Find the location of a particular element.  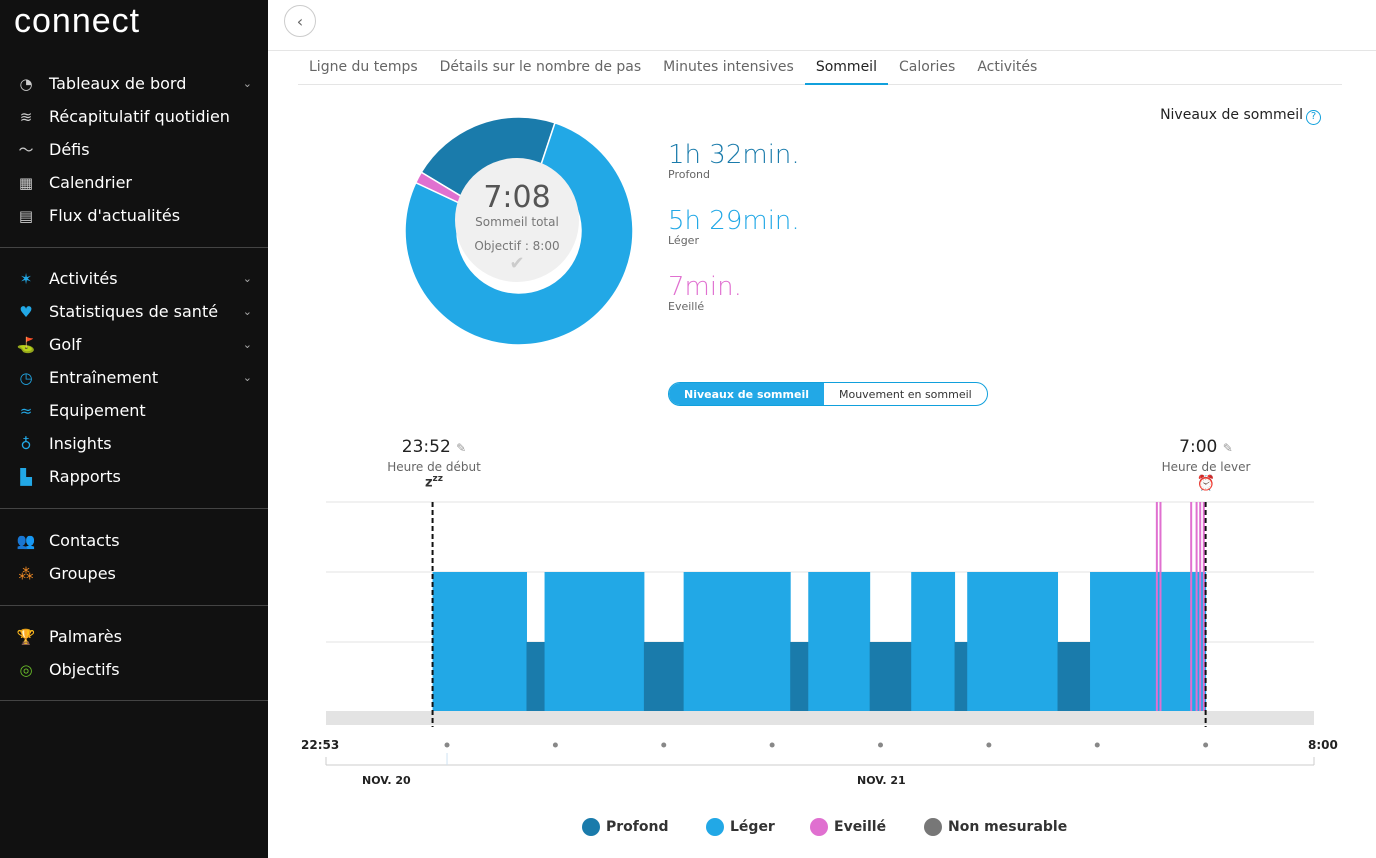

legend-label: Eveillé is located at coordinates (860, 827).